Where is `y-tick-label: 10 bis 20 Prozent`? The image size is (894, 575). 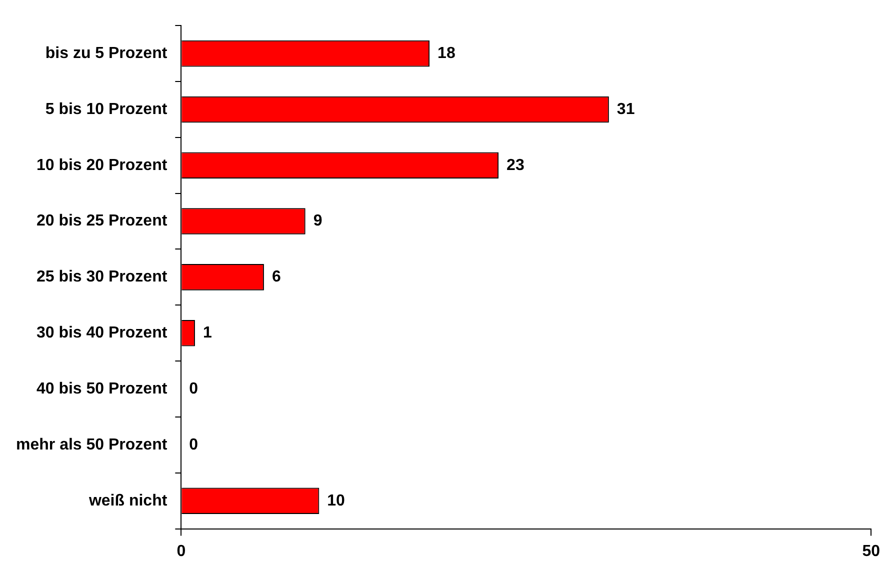
y-tick-label: 10 bis 20 Prozent is located at coordinates (102, 165).